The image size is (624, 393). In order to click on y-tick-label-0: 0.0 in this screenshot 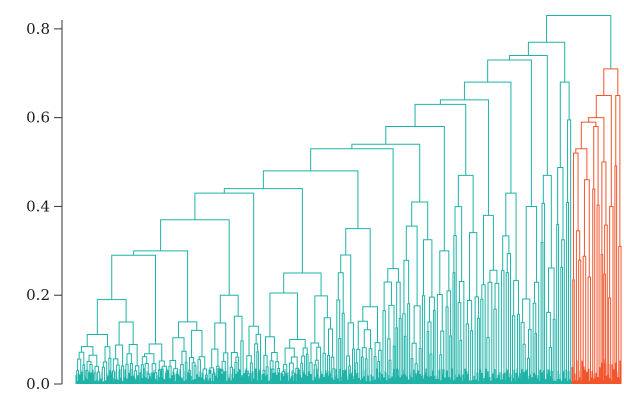, I will do `click(38, 384)`.